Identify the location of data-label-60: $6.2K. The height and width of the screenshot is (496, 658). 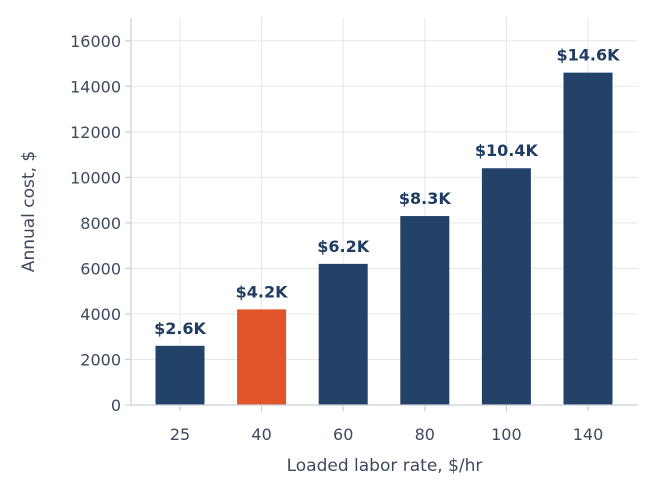
(343, 246).